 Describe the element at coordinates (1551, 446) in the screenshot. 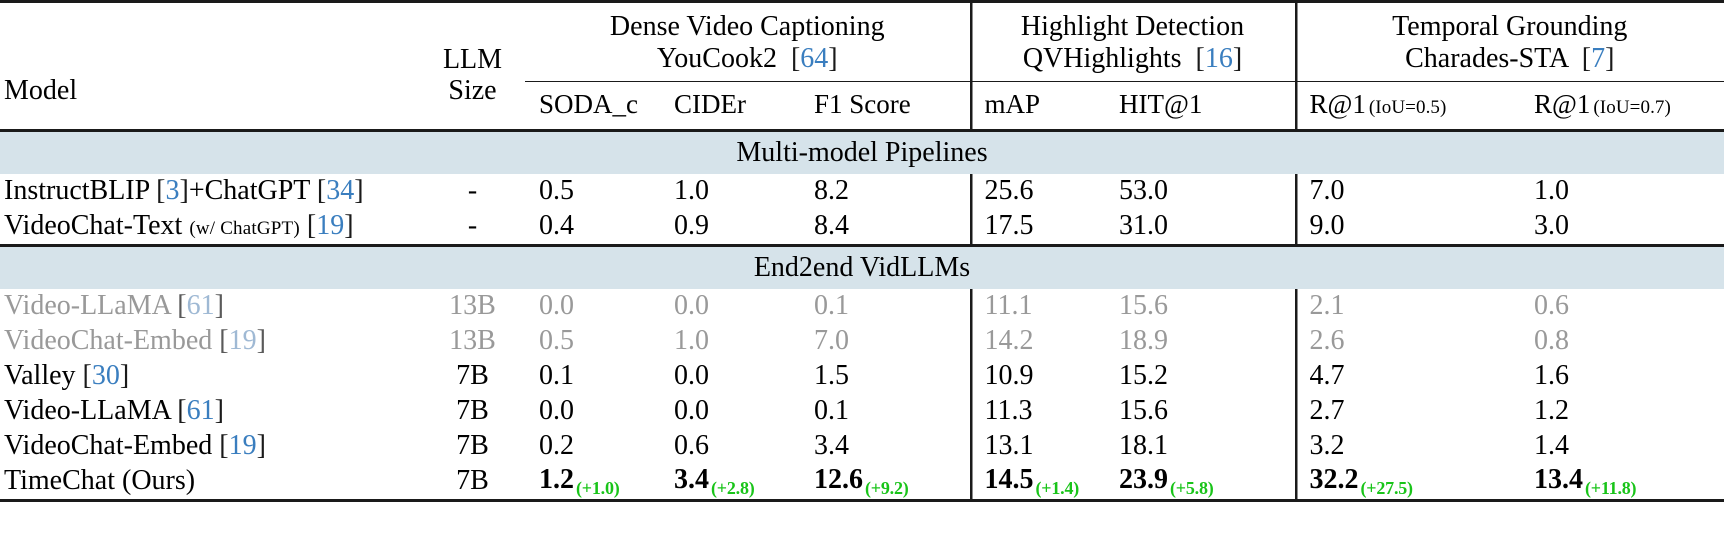

I see `metric-value: 1.4` at that location.